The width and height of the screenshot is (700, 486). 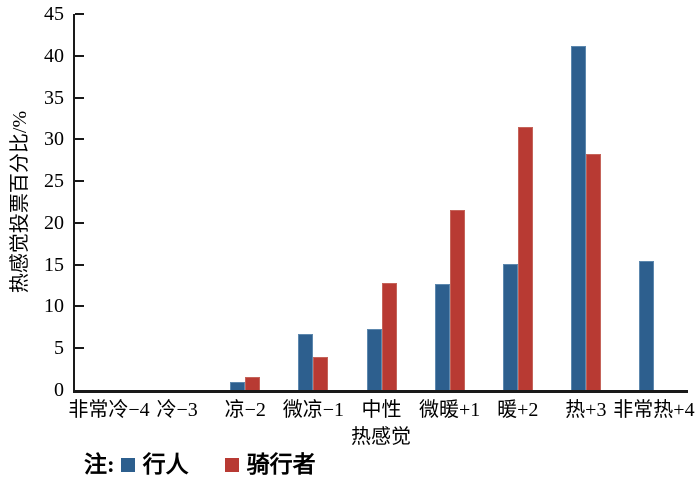 What do you see at coordinates (54, 306) in the screenshot?
I see `y-tick-label: 10` at bounding box center [54, 306].